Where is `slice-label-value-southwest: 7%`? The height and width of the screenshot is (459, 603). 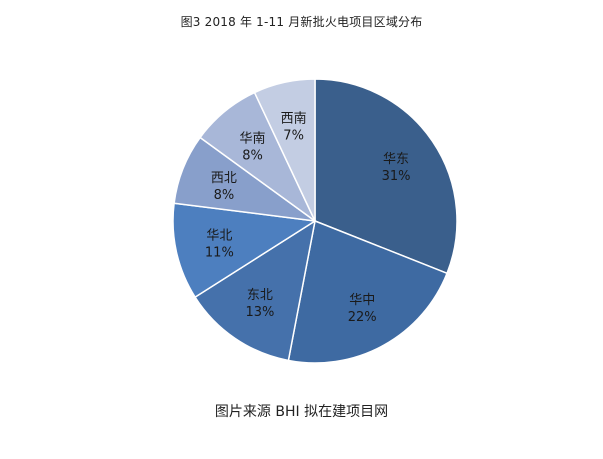
slice-label-value-southwest: 7% is located at coordinates (293, 135).